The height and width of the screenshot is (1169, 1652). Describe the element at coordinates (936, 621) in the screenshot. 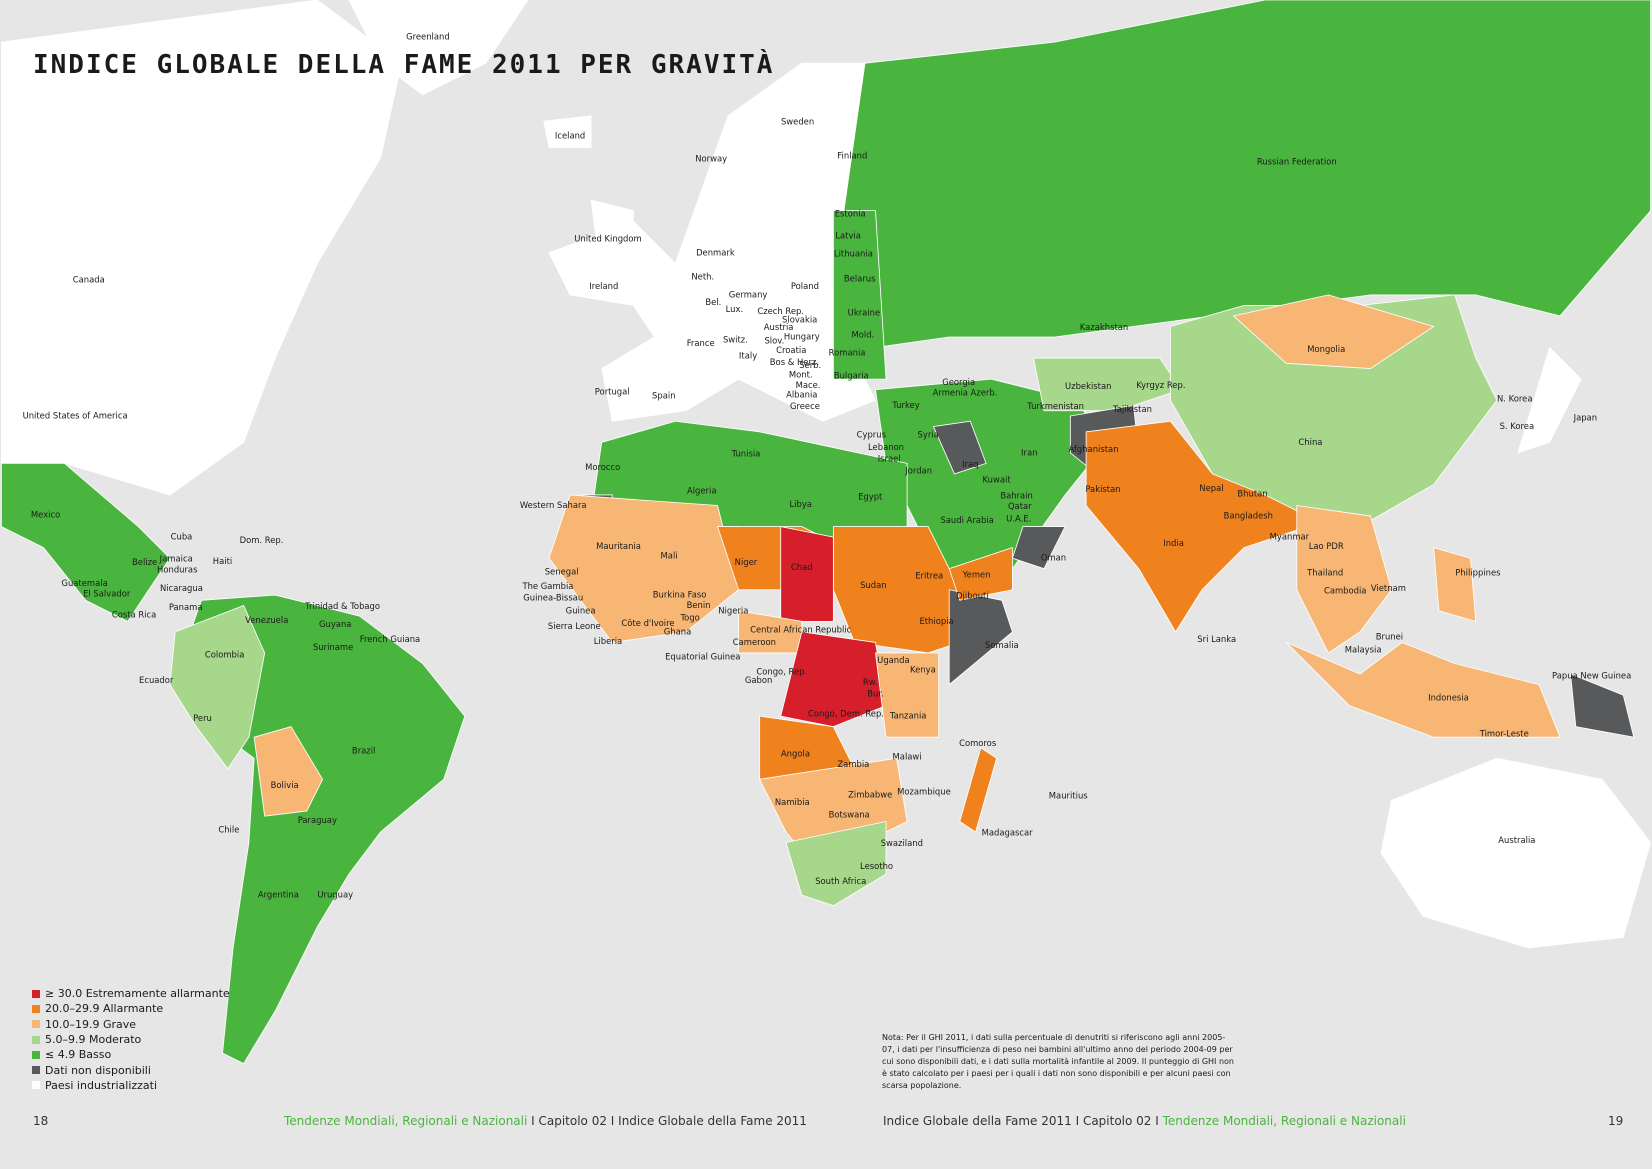

I see `country-label: Ethiopia` at that location.